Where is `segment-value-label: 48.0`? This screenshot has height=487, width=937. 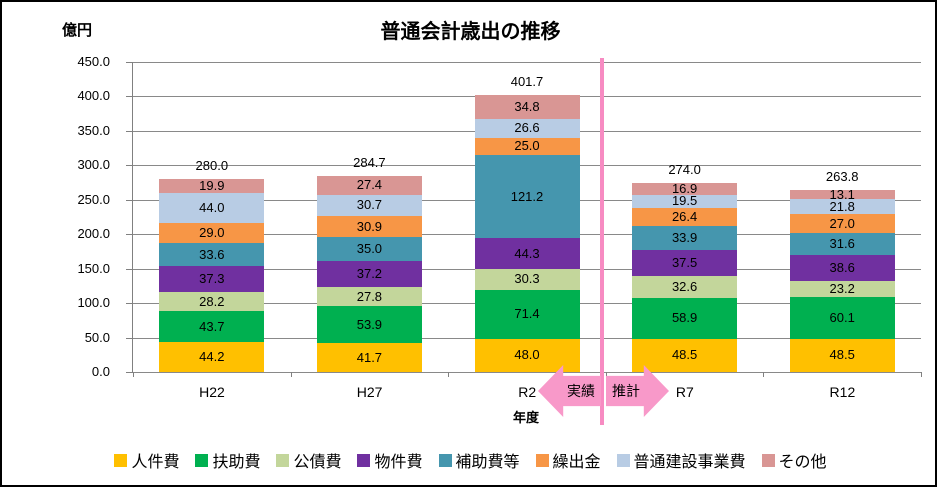
segment-value-label: 48.0 is located at coordinates (527, 355).